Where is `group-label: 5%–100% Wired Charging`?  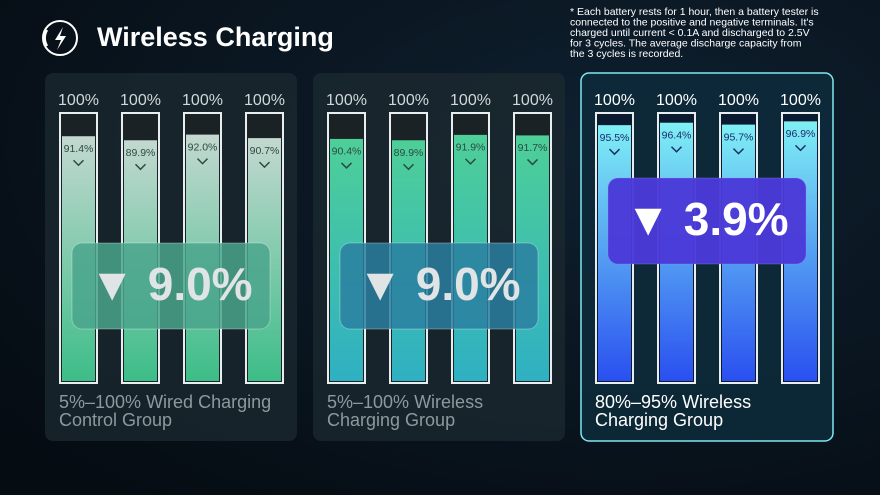 group-label: 5%–100% Wired Charging is located at coordinates (165, 402).